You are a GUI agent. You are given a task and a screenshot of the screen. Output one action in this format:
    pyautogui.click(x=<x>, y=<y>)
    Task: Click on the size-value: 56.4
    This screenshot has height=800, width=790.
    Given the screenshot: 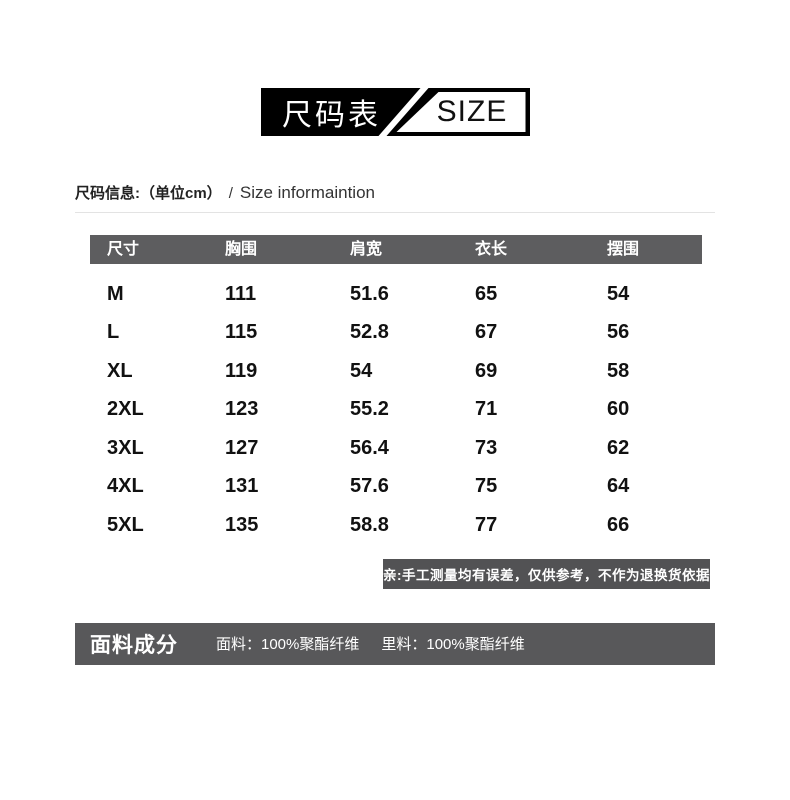 What is the action you would take?
    pyautogui.click(x=369, y=447)
    